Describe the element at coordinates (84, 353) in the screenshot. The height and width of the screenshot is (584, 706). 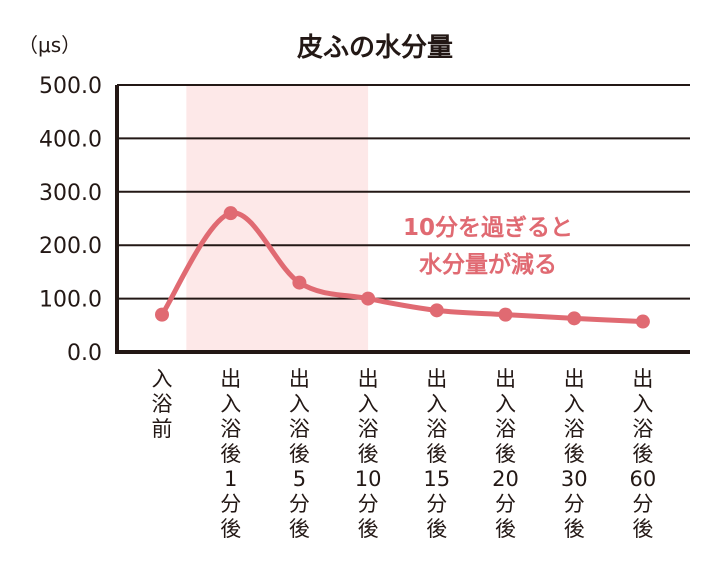
I see `y-tick-label: 0.0` at that location.